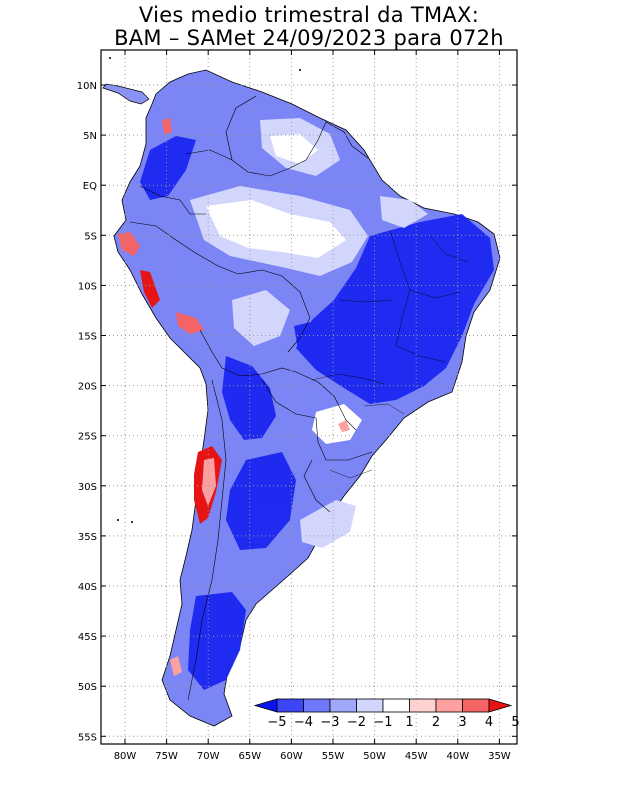 The height and width of the screenshot is (800, 618). Describe the element at coordinates (87, 637) in the screenshot. I see `y-tick-label: 45S` at that location.